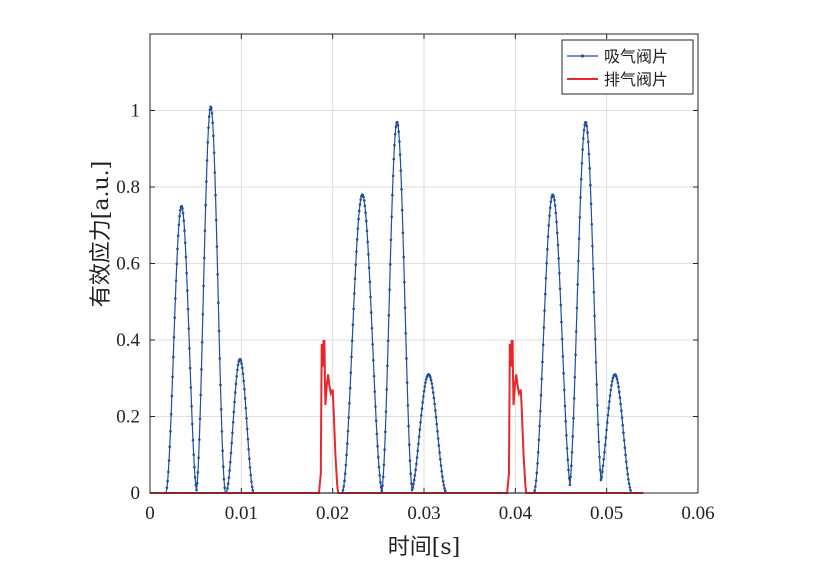 The width and height of the screenshot is (833, 575). I want to click on legend-marker-intake-valve, so click(582, 56).